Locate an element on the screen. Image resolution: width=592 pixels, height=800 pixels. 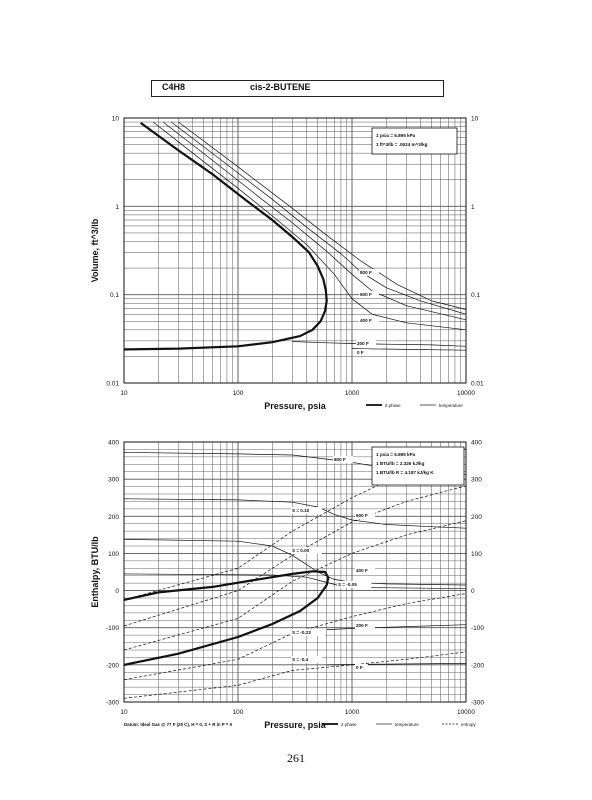
y-tick-label-left: -100 is located at coordinates (112, 628).